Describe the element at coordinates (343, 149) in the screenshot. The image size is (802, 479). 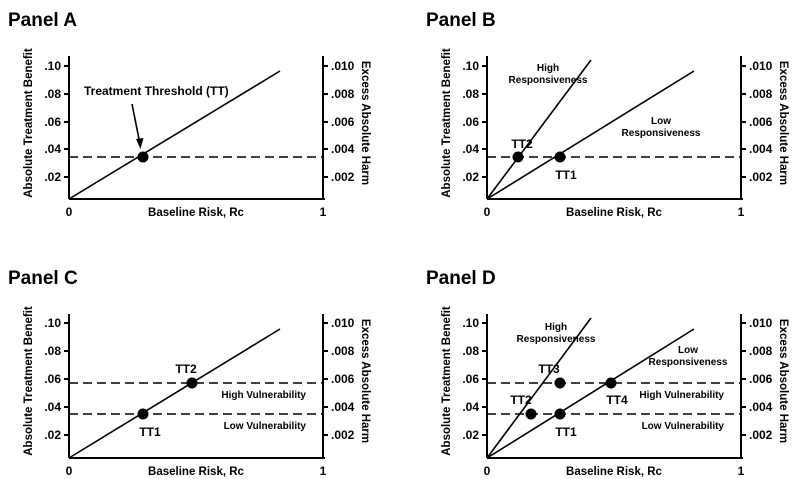
I see `panel-a-right-tick-label: .004` at that location.